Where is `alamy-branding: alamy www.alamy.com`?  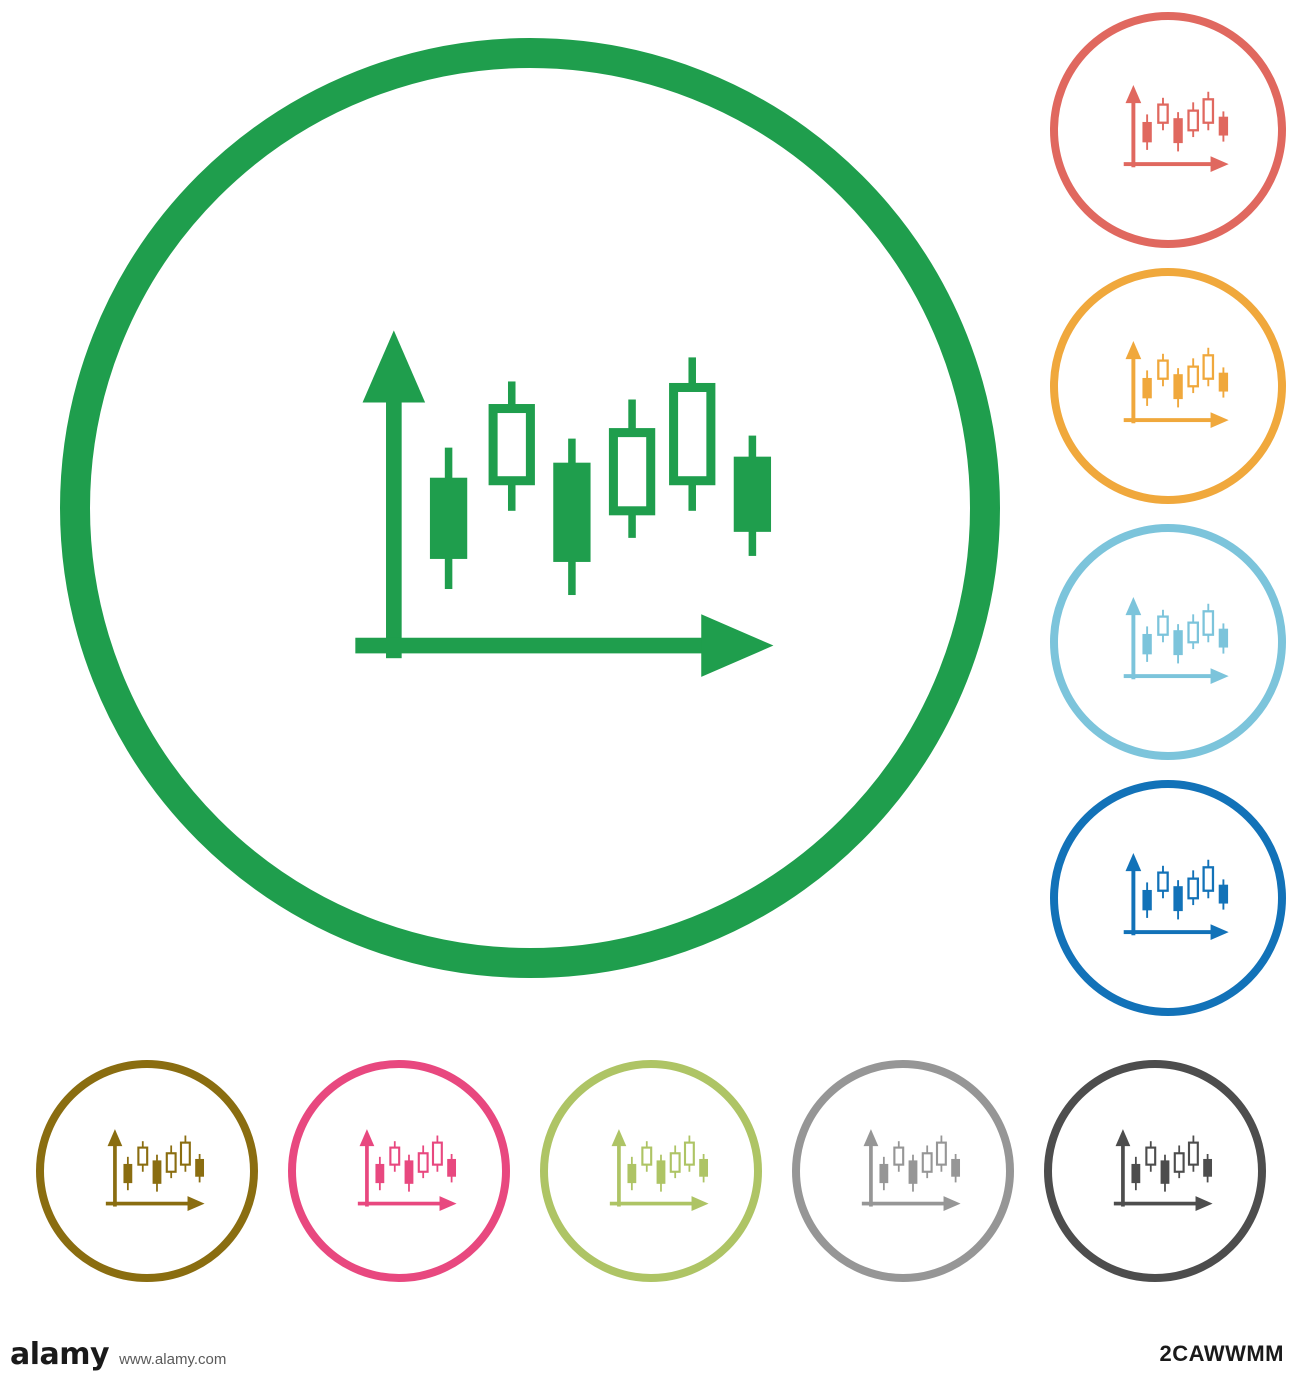
alamy-branding: alamy www.alamy.com is located at coordinates (118, 1354).